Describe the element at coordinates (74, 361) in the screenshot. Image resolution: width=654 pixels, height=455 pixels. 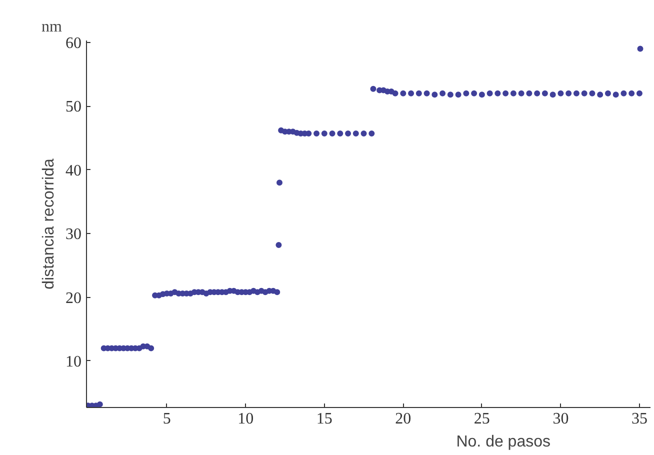
I see `y-tick-label: 10` at that location.